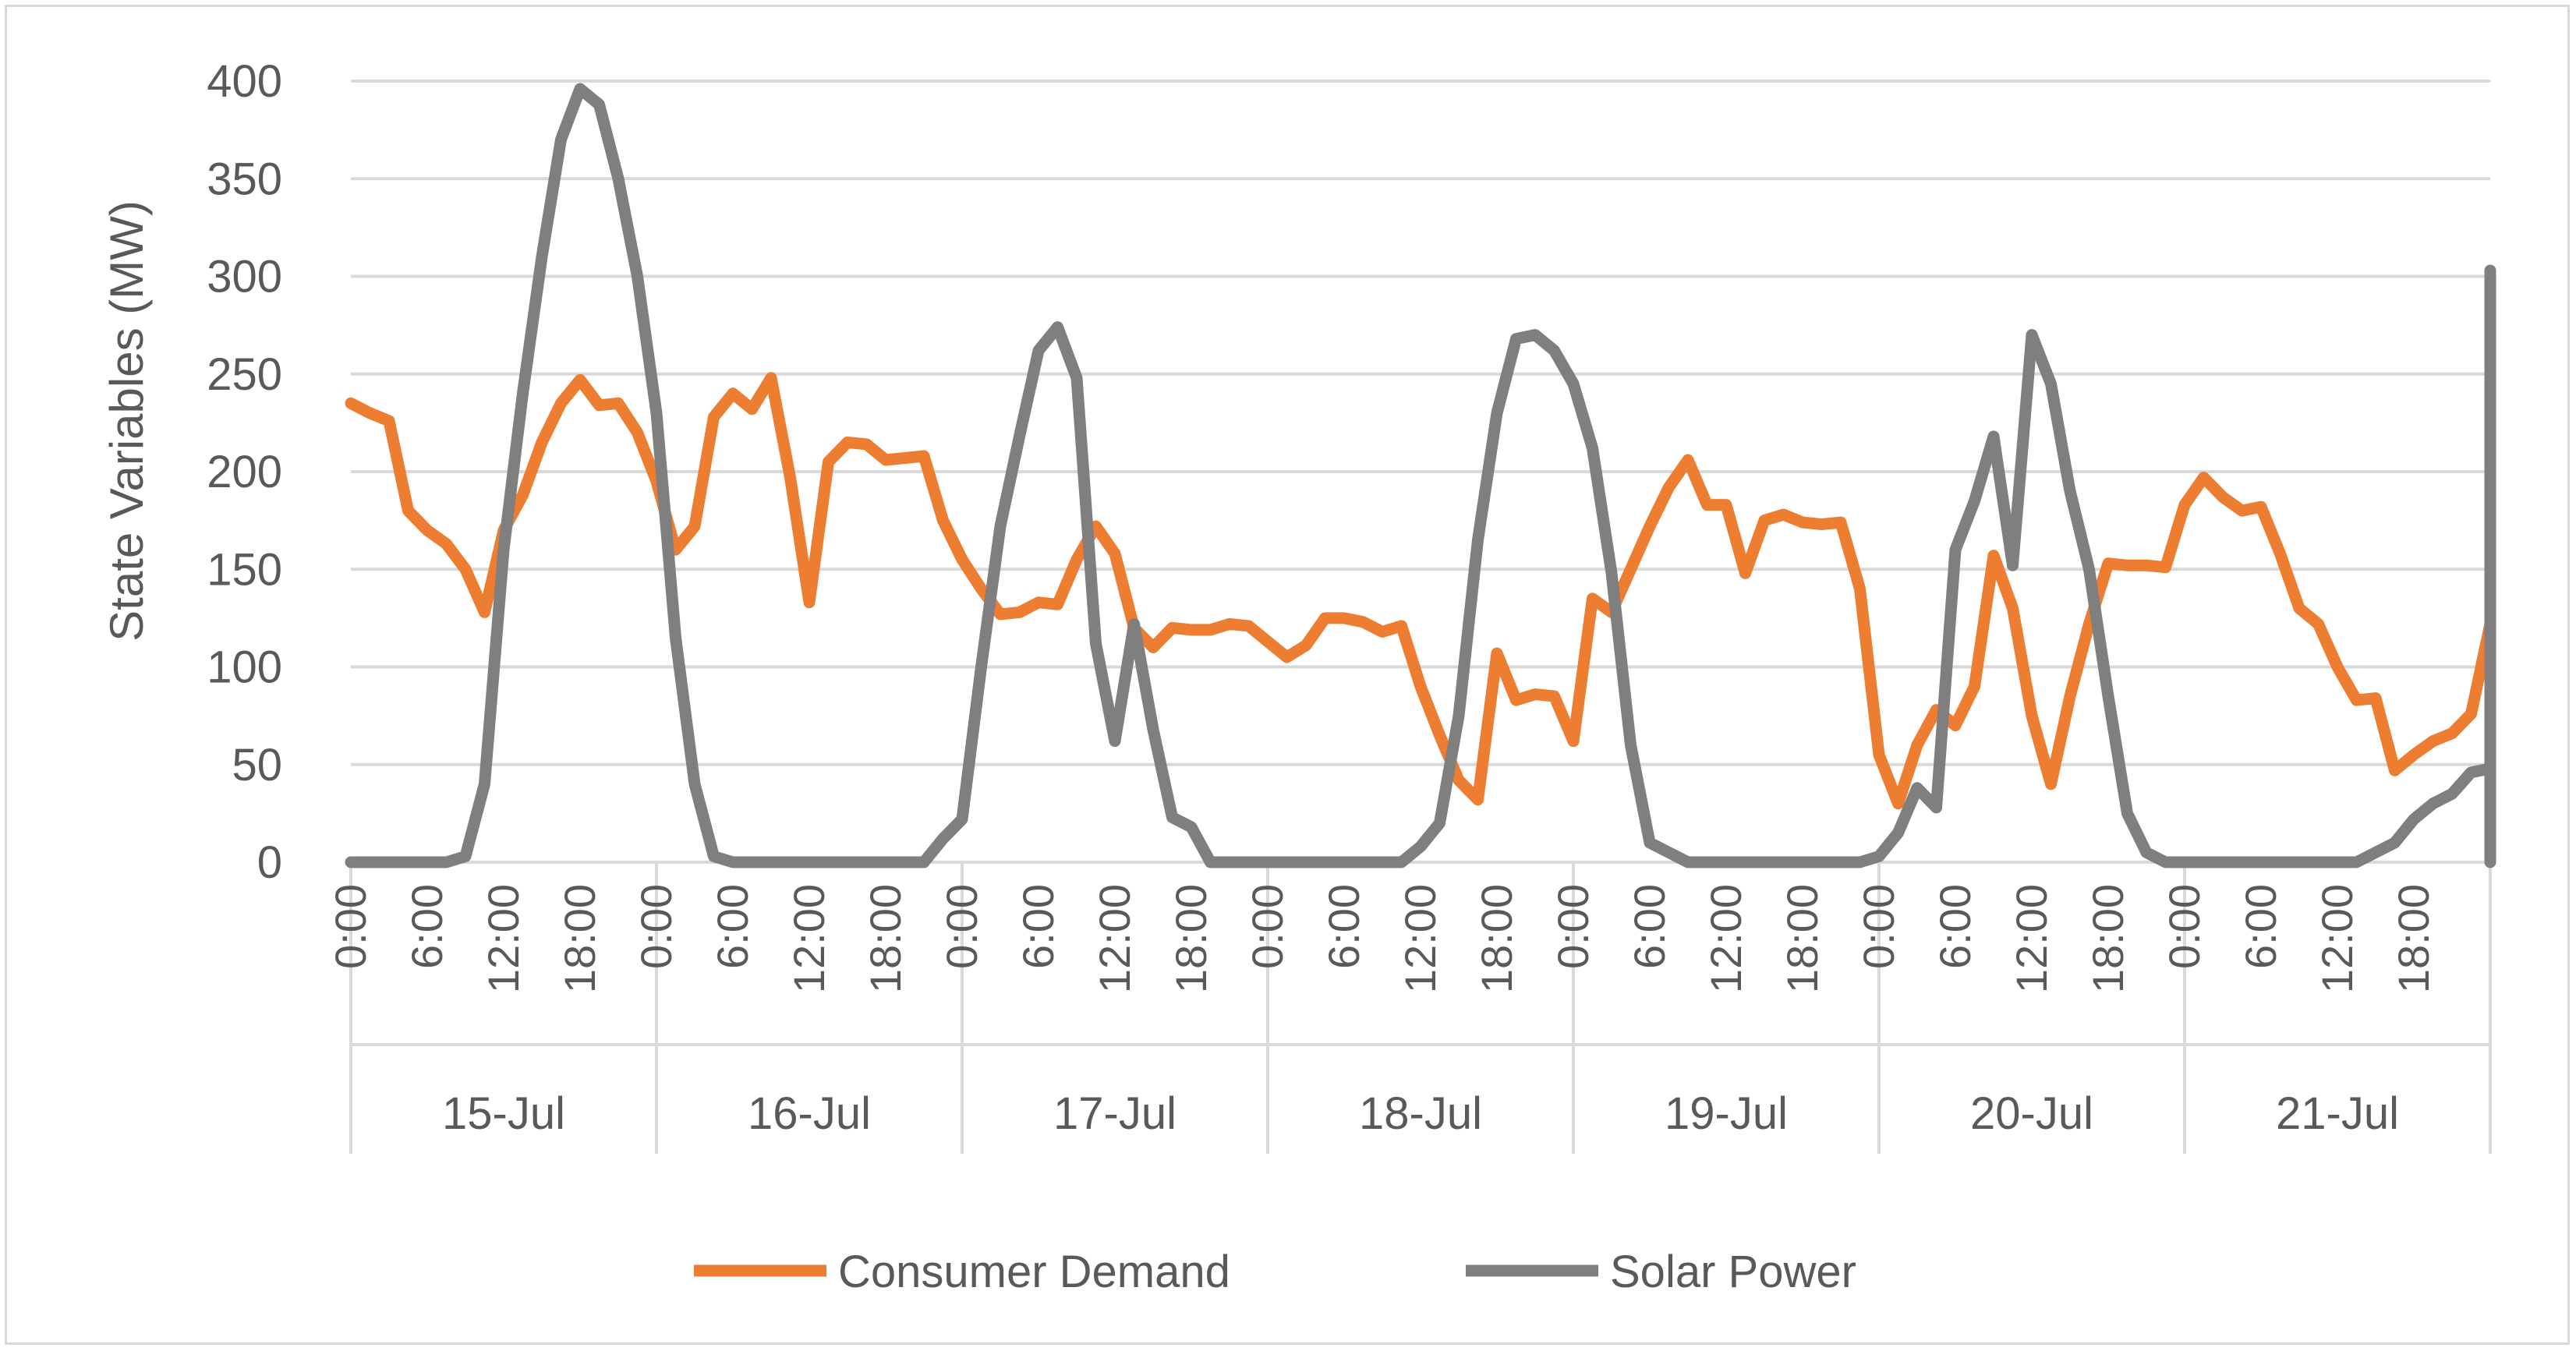 The width and height of the screenshot is (2576, 1351). I want to click on y-axis-title: State Variables (MW), so click(127, 421).